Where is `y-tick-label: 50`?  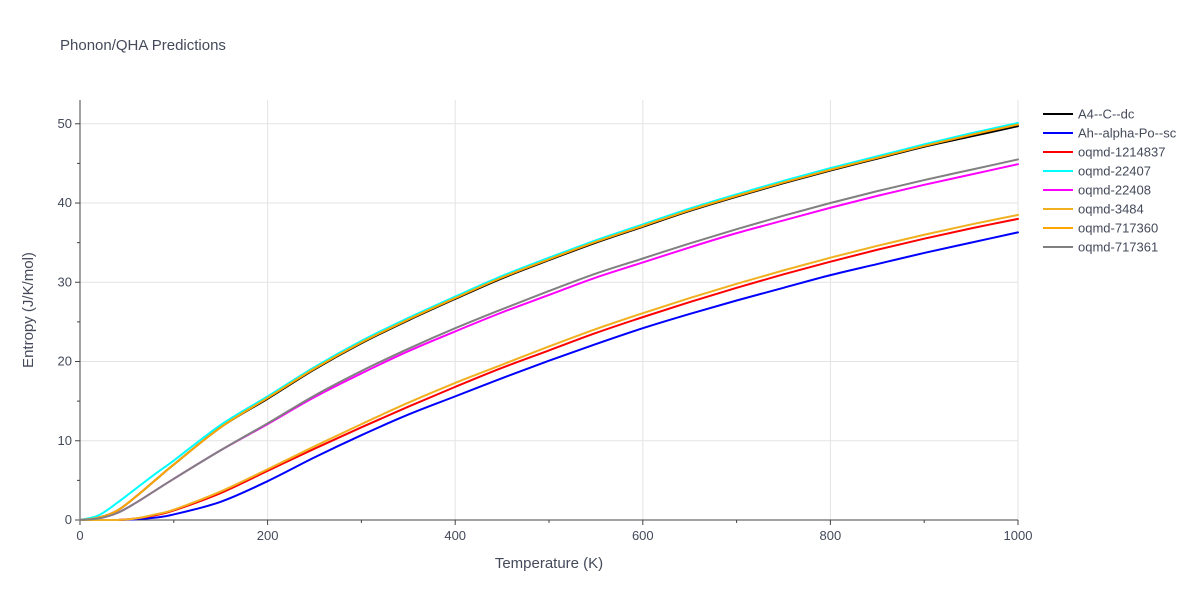 y-tick-label: 50 is located at coordinates (65, 123).